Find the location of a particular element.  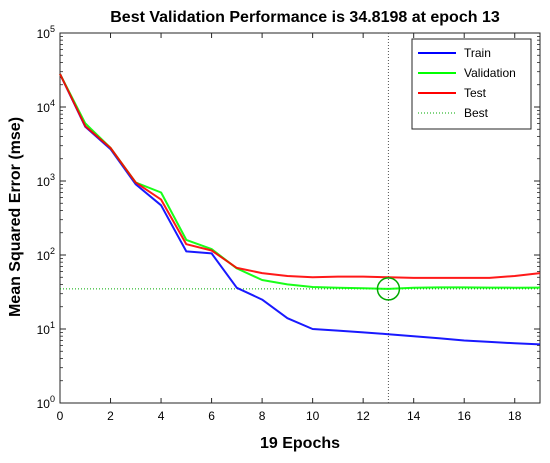

x-tick-label: 6 is located at coordinates (211, 416).